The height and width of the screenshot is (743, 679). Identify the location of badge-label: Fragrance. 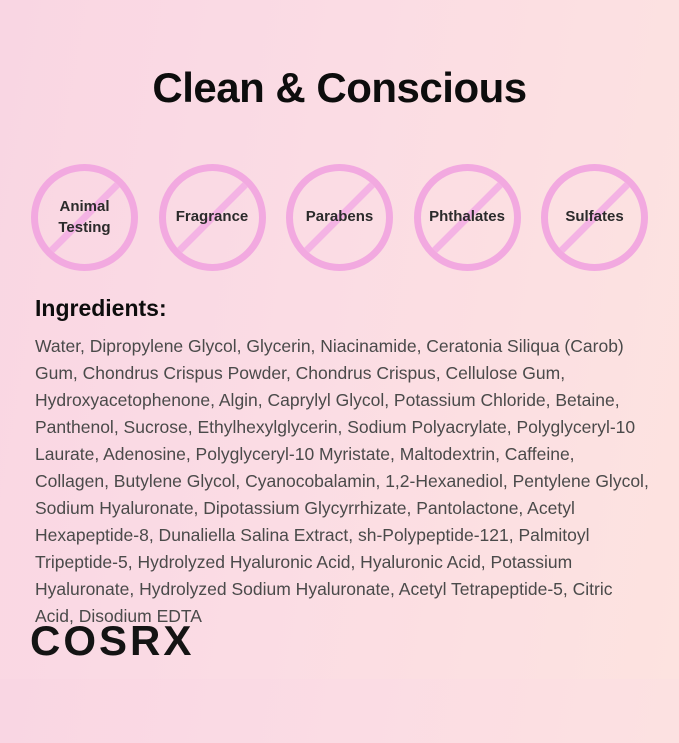
(212, 217).